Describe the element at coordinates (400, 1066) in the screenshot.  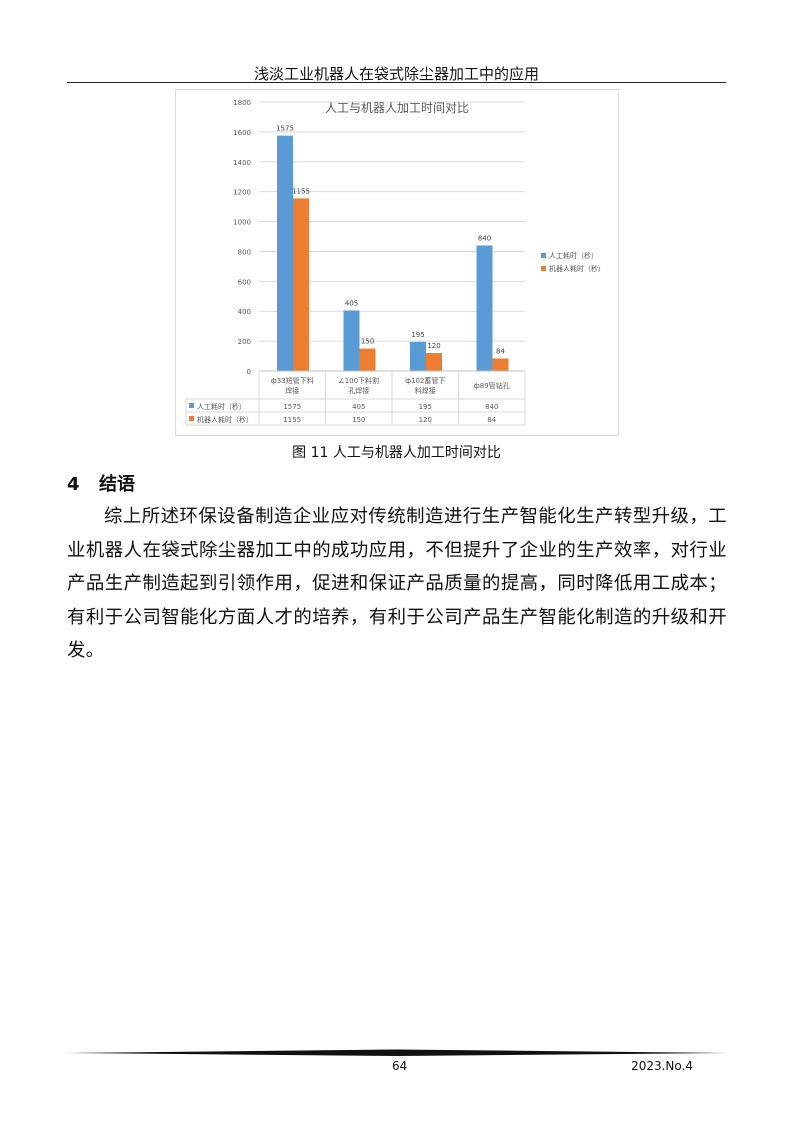
I see `page-number: 64` at that location.